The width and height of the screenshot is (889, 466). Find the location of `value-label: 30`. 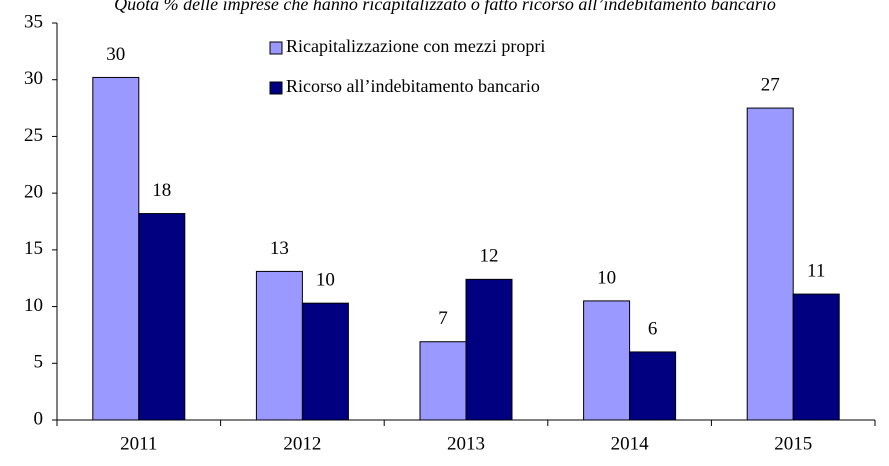

value-label: 30 is located at coordinates (115, 54).